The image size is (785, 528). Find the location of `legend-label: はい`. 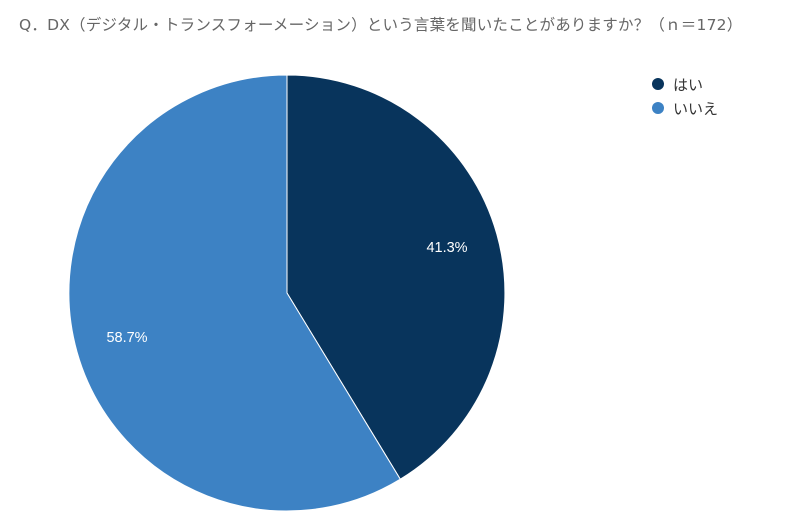

legend-label: はい is located at coordinates (688, 84).